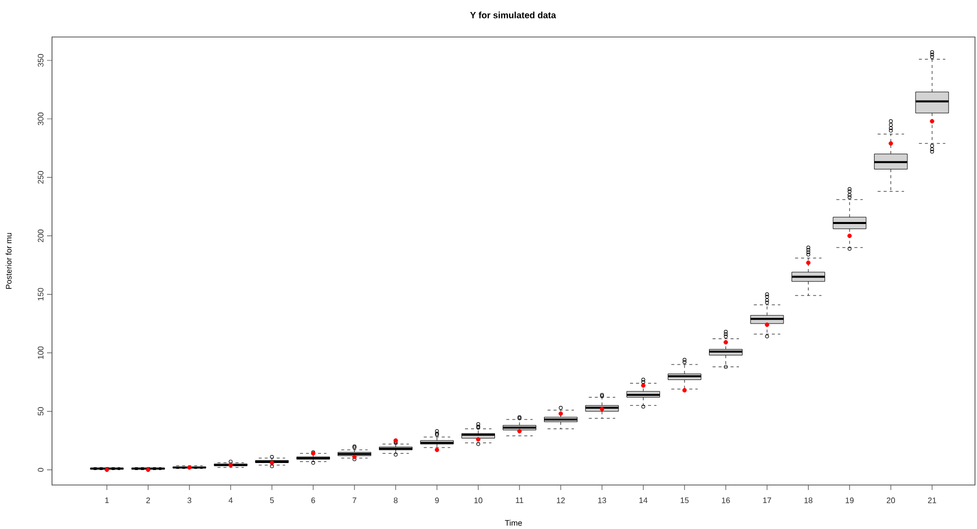  I want to click on x-tick-label: 16, so click(726, 501).